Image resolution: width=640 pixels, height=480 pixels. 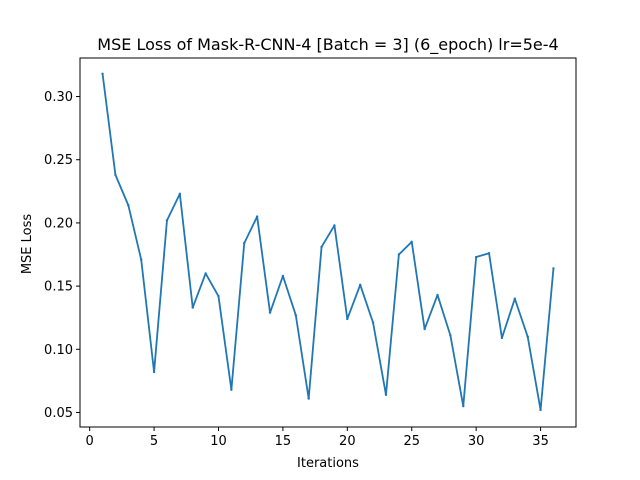 What do you see at coordinates (154, 441) in the screenshot?
I see `x-tick-label: 5` at bounding box center [154, 441].